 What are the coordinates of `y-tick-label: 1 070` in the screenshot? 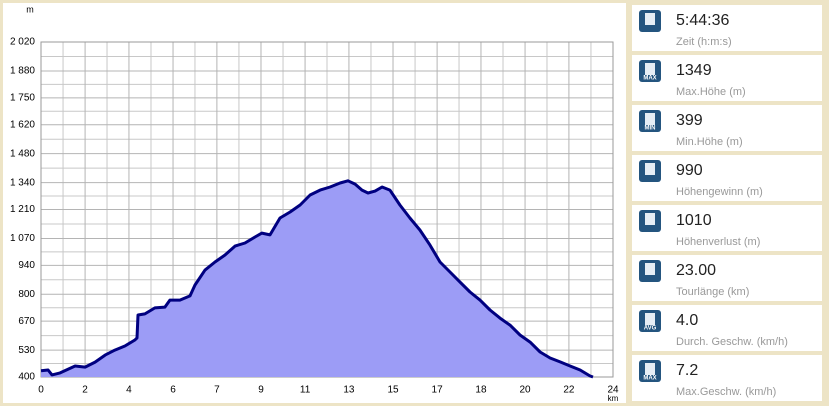 It's located at (22, 238).